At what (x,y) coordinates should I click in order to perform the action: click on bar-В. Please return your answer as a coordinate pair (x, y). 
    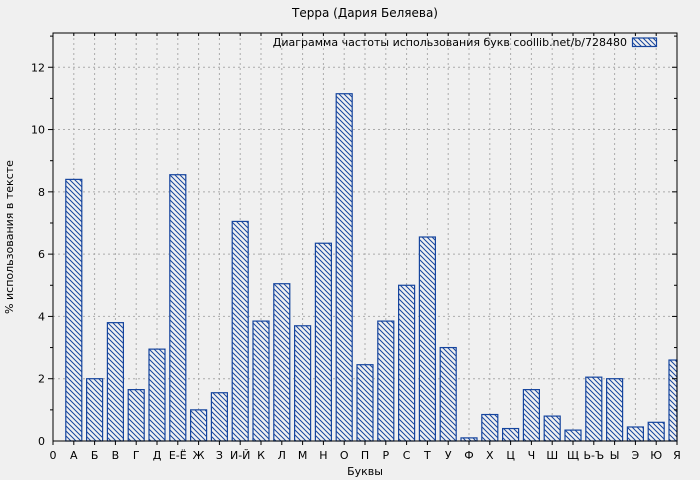
    Looking at the image, I should click on (115, 382).